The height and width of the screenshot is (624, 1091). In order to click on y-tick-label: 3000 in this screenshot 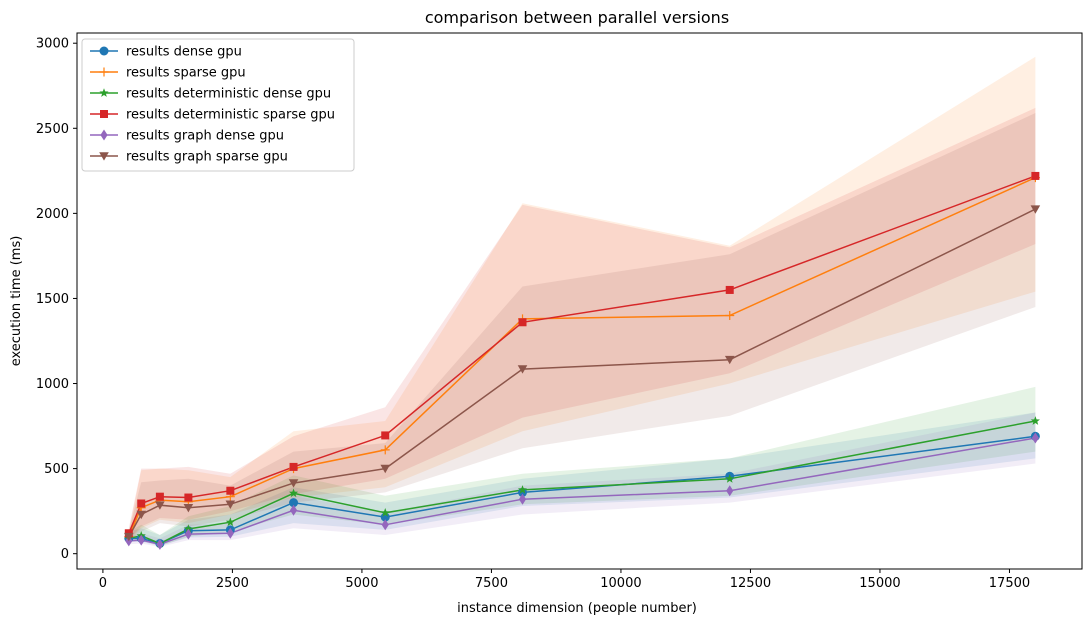, I will do `click(52, 44)`.